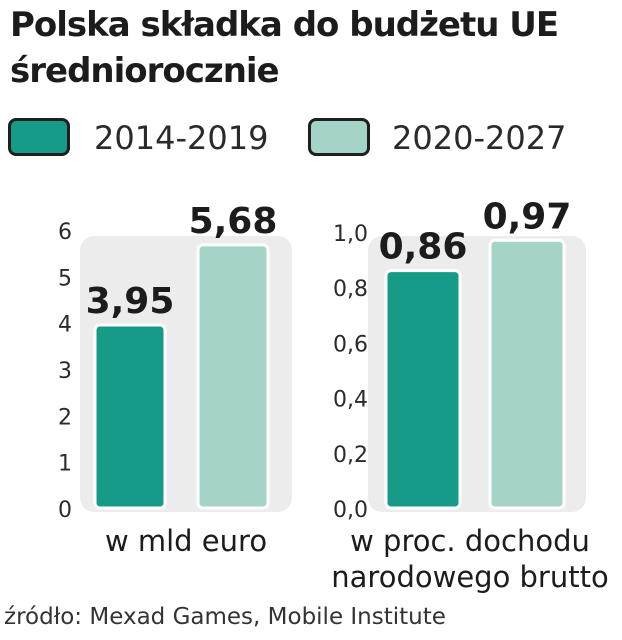  Describe the element at coordinates (145, 71) in the screenshot. I see `title-line-2: średniorocznie` at that location.